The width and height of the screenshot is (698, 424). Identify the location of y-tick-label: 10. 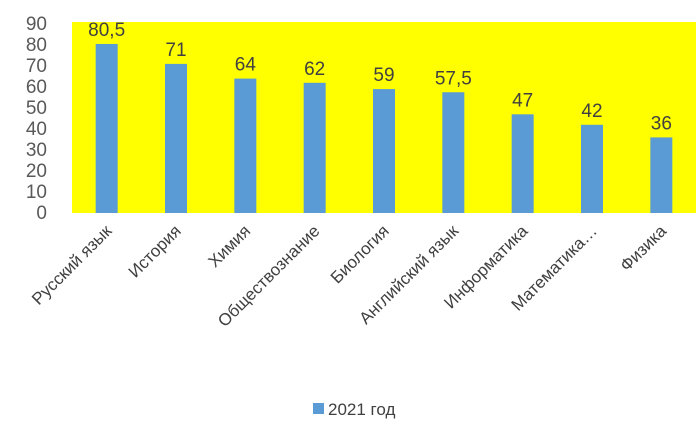
(36, 192).